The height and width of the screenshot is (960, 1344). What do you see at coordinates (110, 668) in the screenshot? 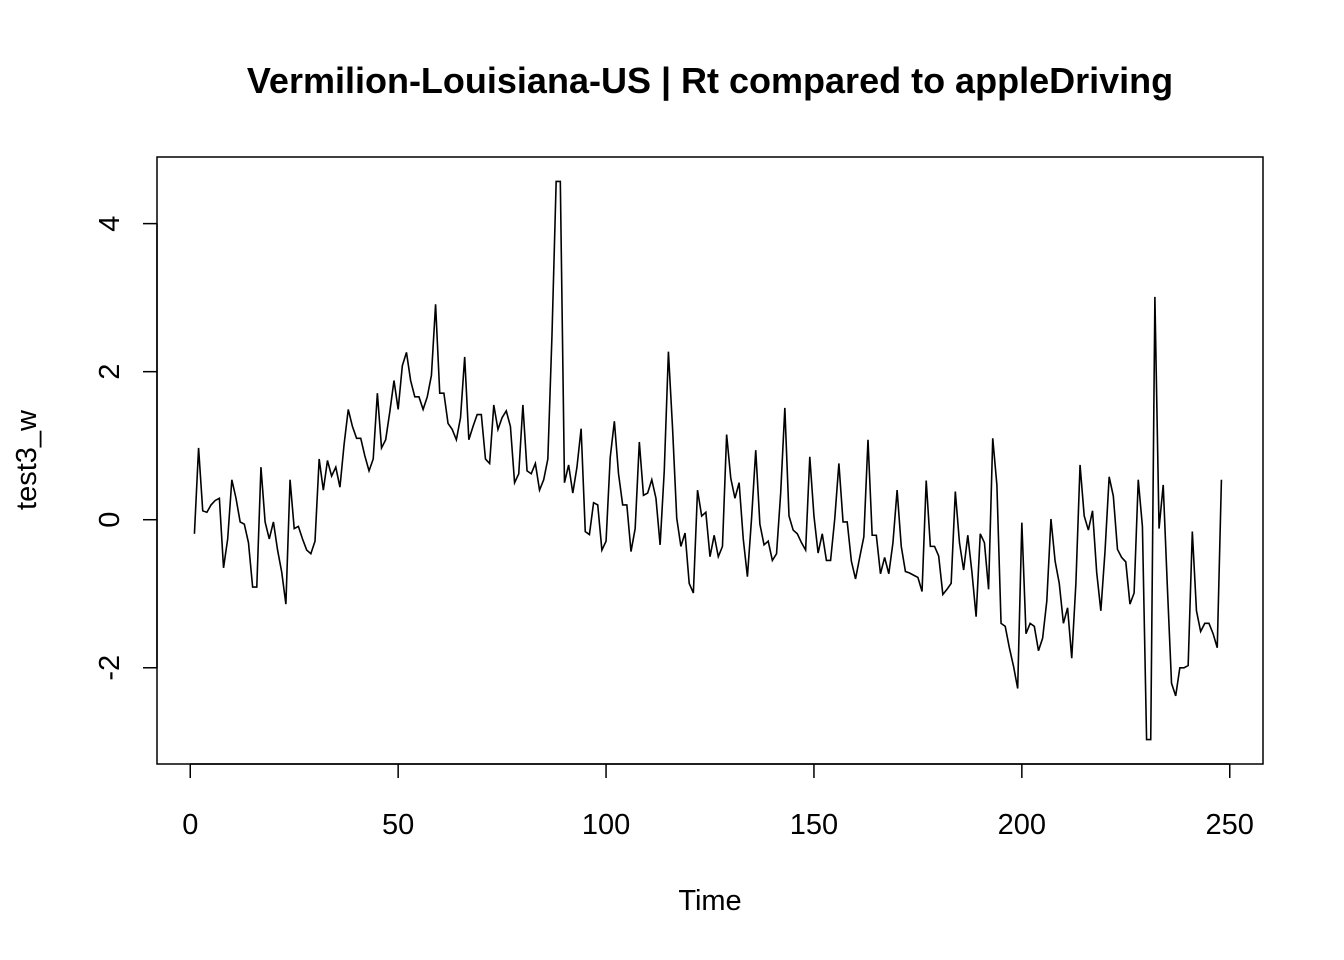
I see `y-tick-label: -2` at bounding box center [110, 668].